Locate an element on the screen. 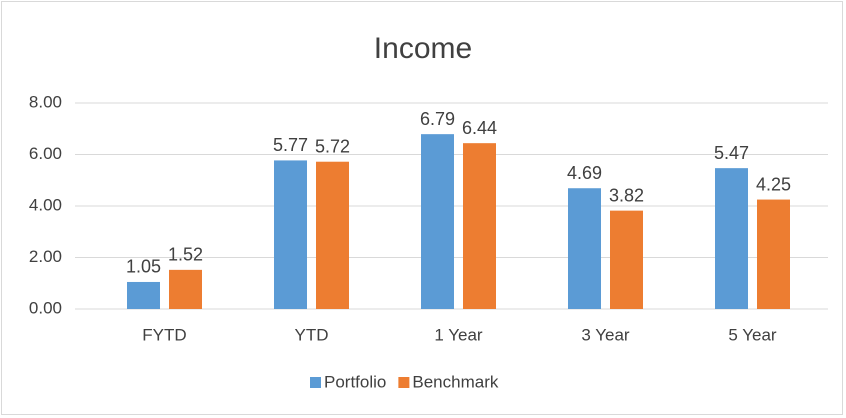 This screenshot has width=846, height=418. data-label: 4.69 is located at coordinates (584, 173).